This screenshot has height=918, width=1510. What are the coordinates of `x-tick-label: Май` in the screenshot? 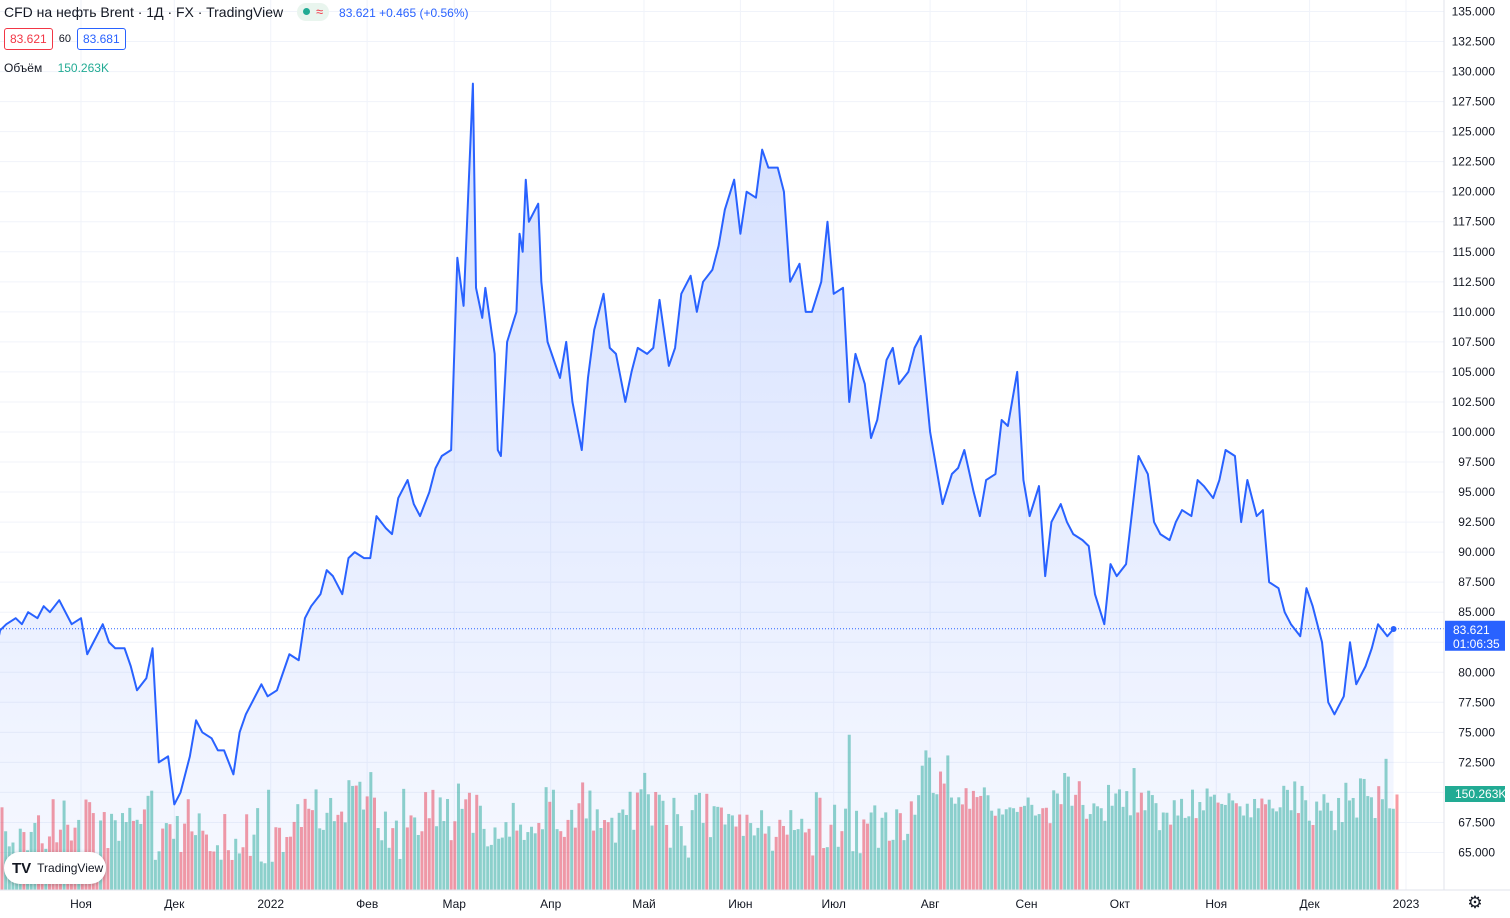 It's located at (644, 904).